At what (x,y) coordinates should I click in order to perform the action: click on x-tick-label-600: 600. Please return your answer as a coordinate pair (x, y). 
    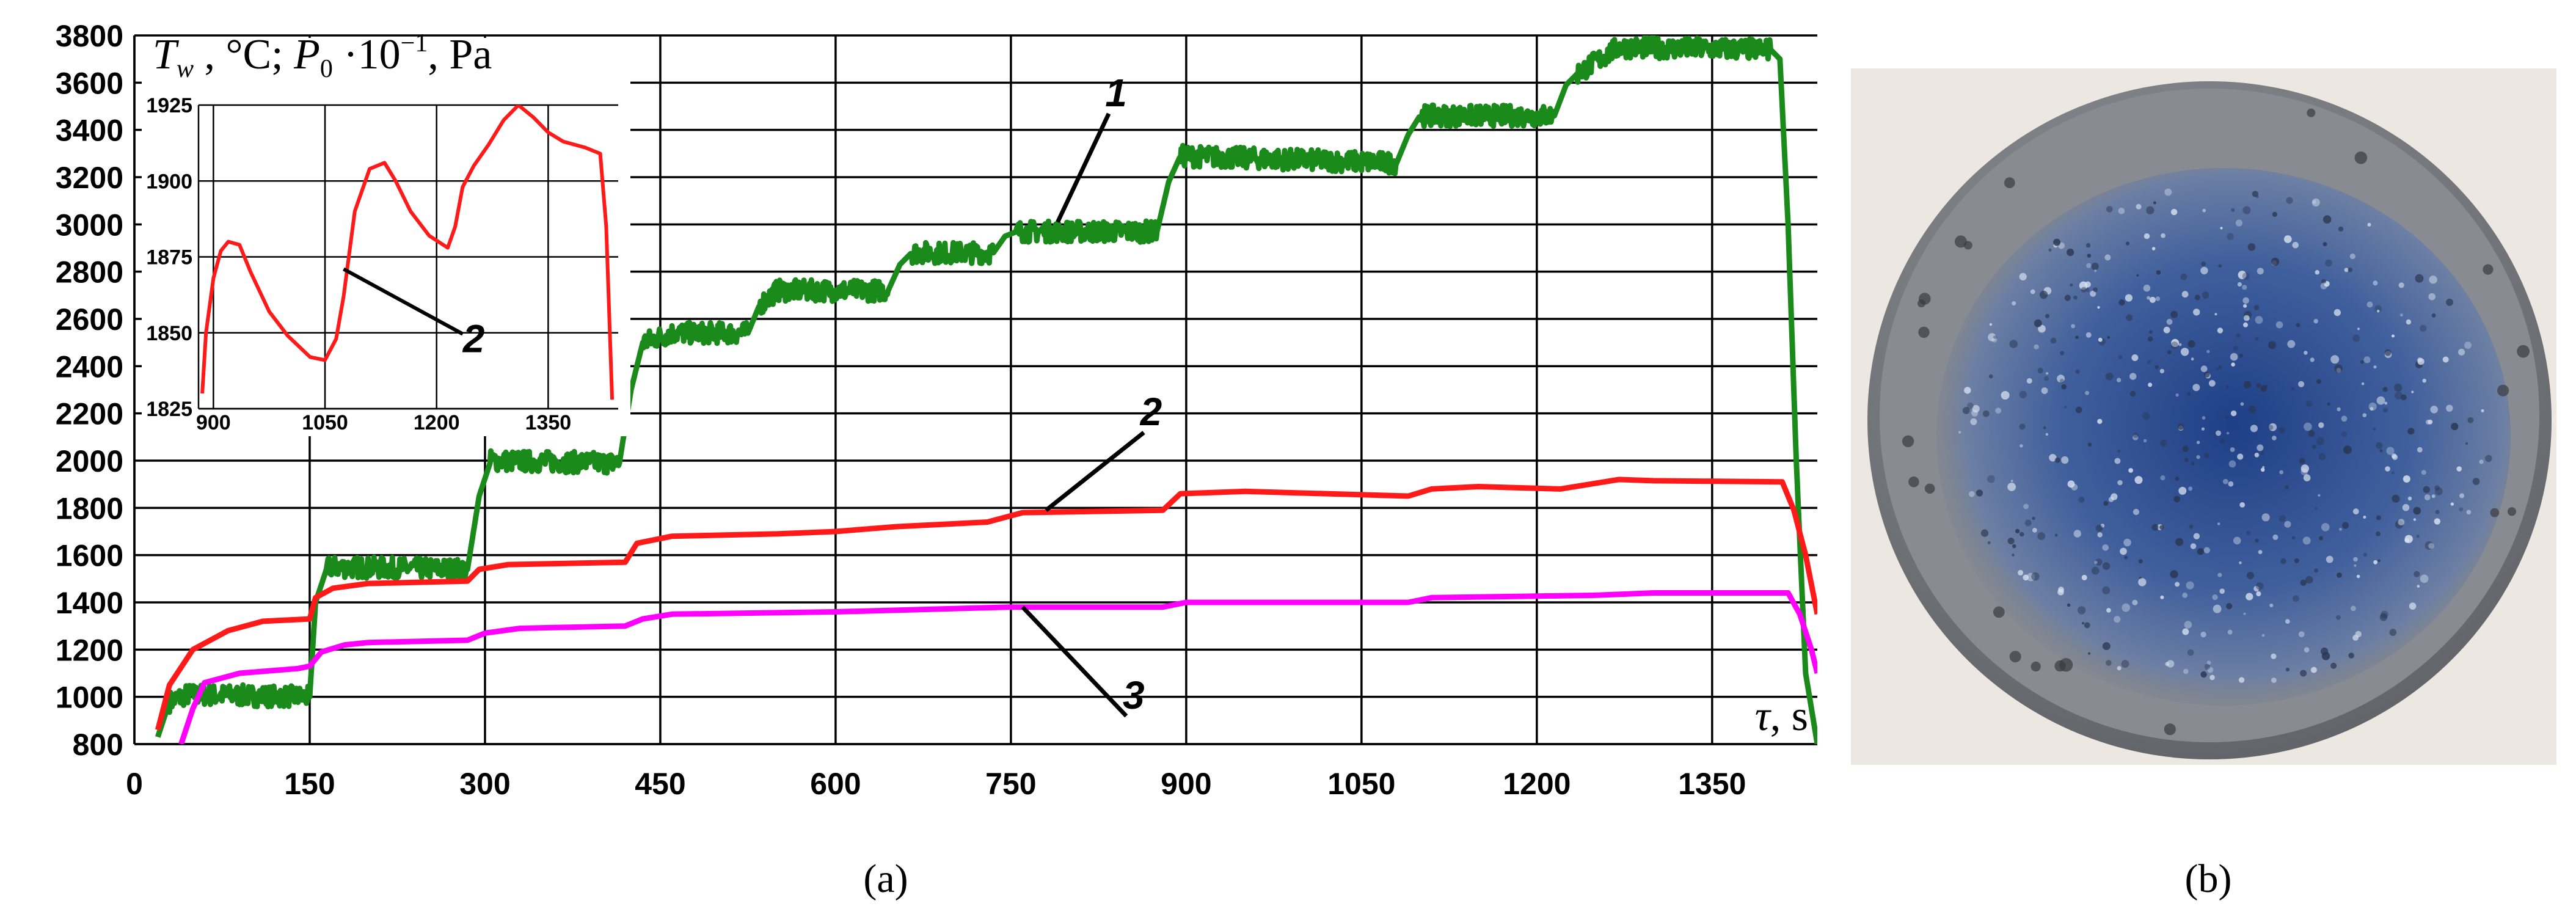
    Looking at the image, I should click on (836, 784).